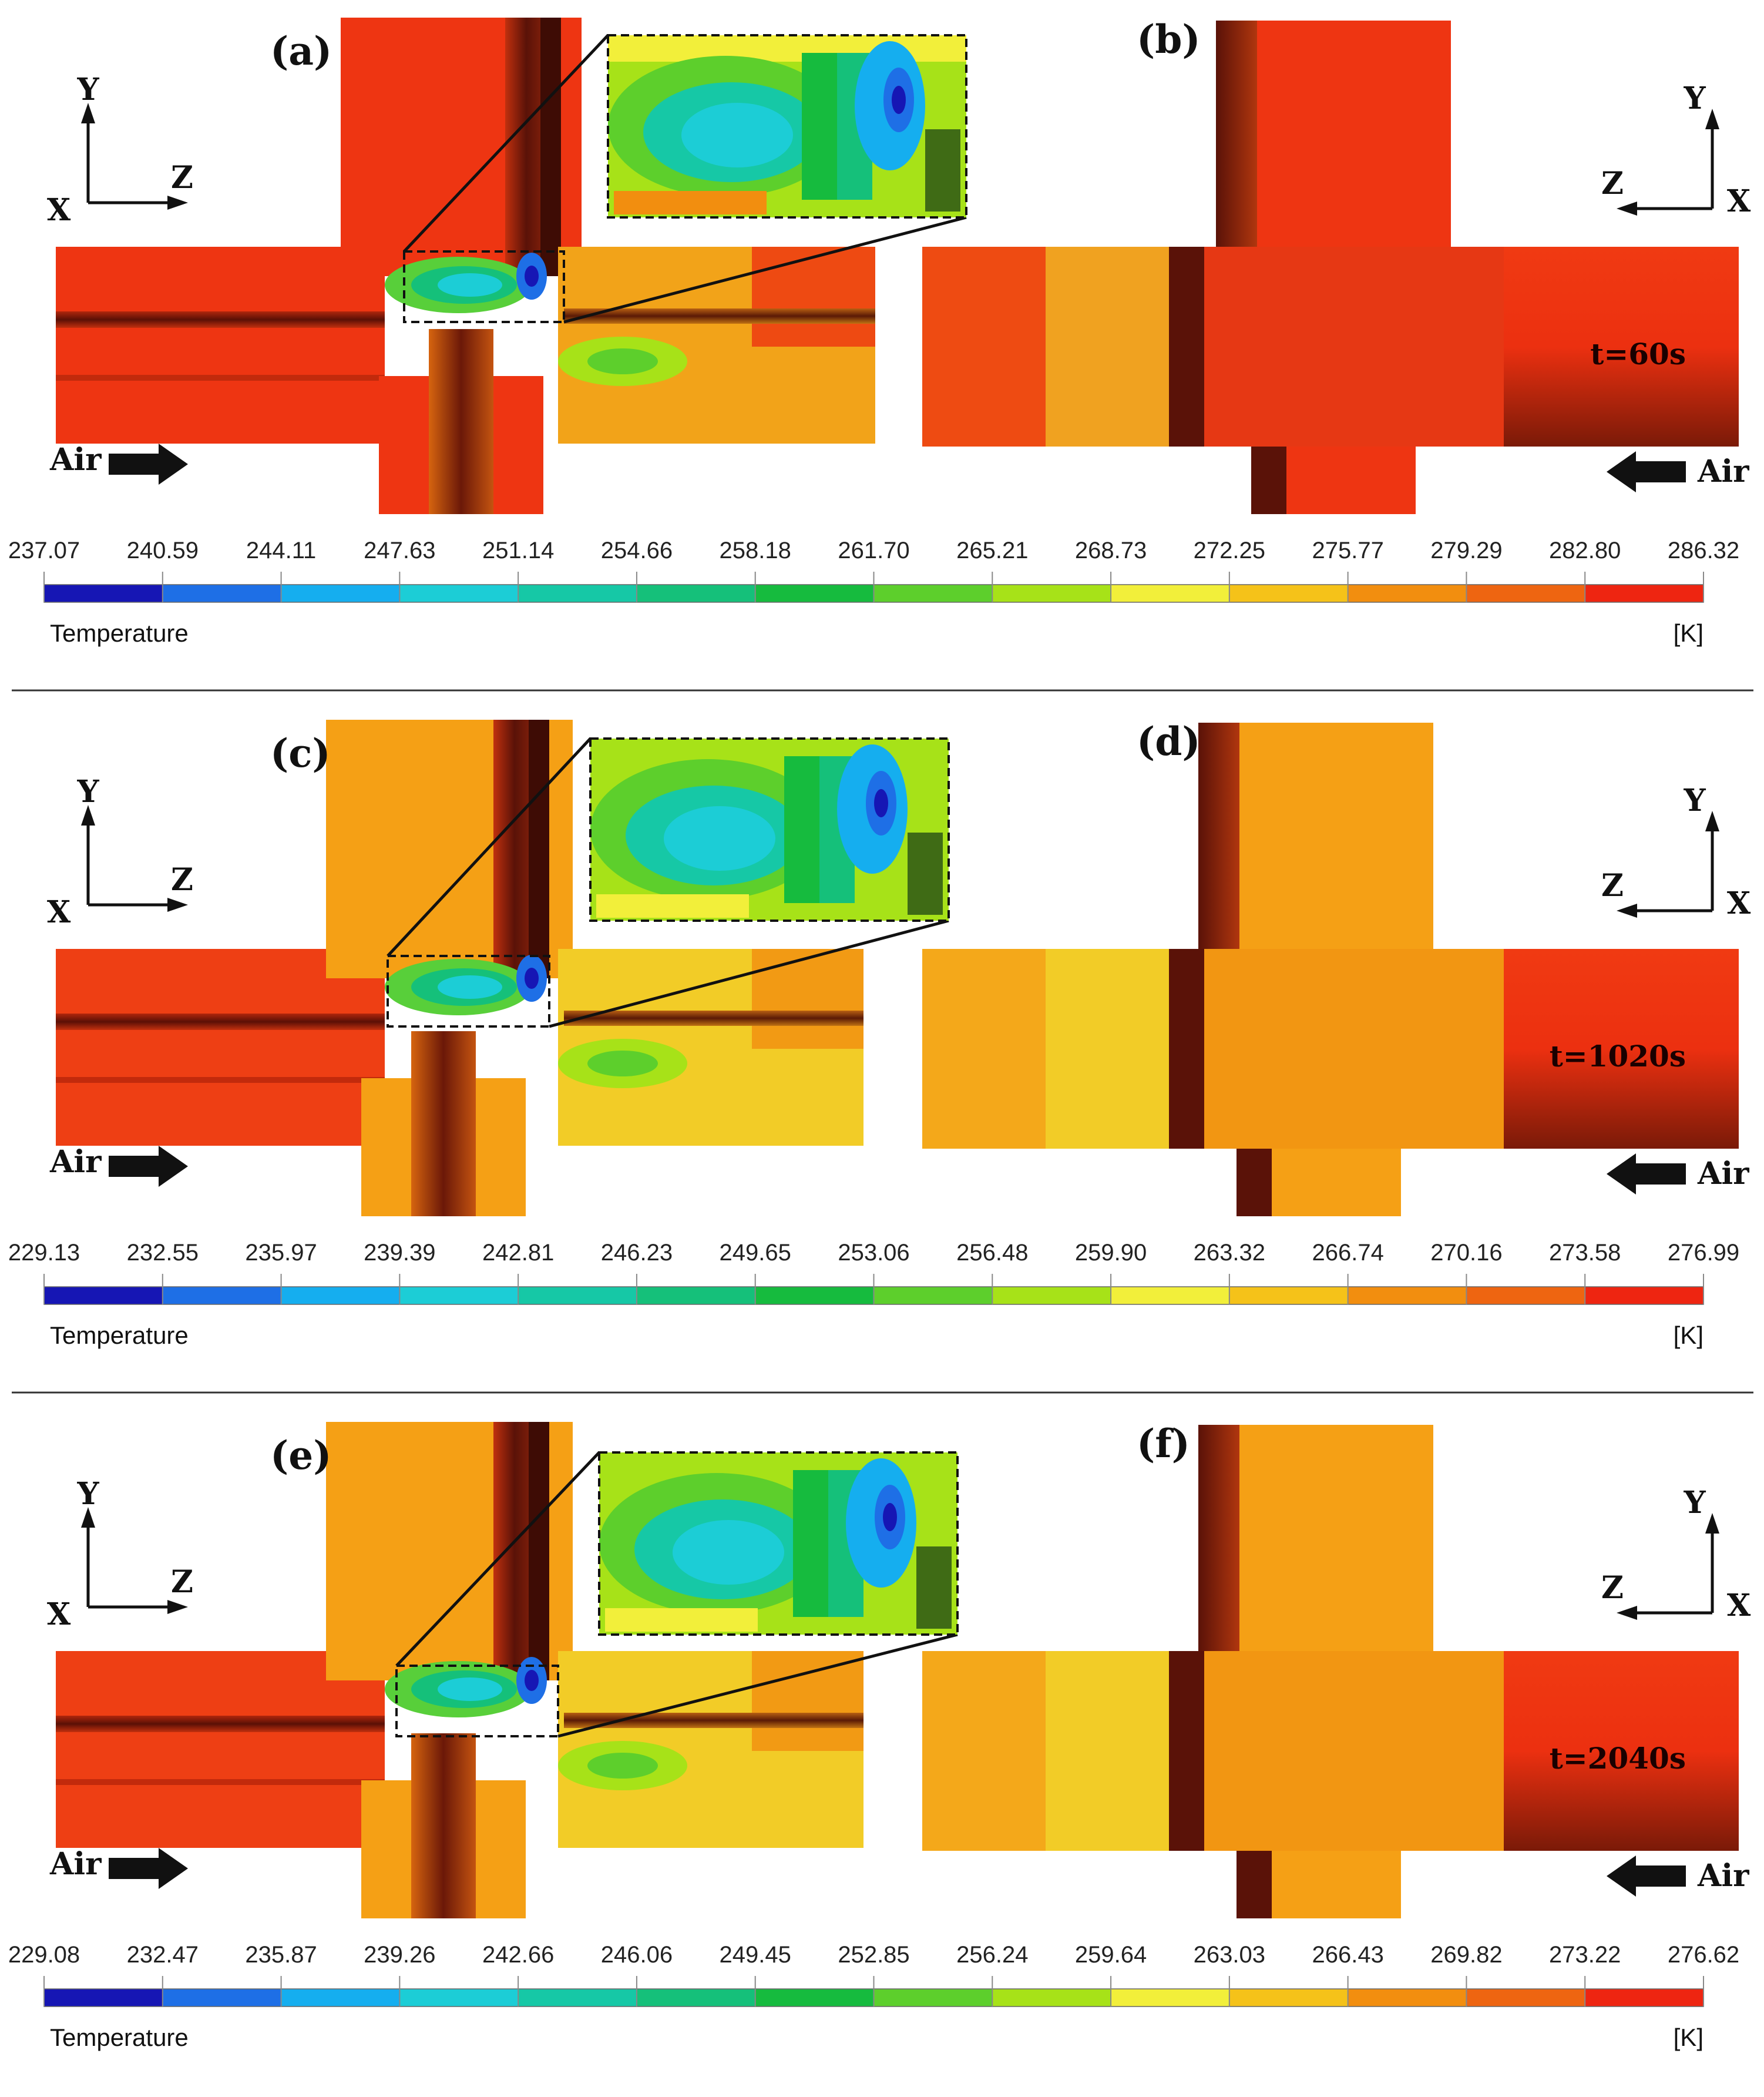  I want to click on colorbar-tick-label: 232.47, so click(163, 1955).